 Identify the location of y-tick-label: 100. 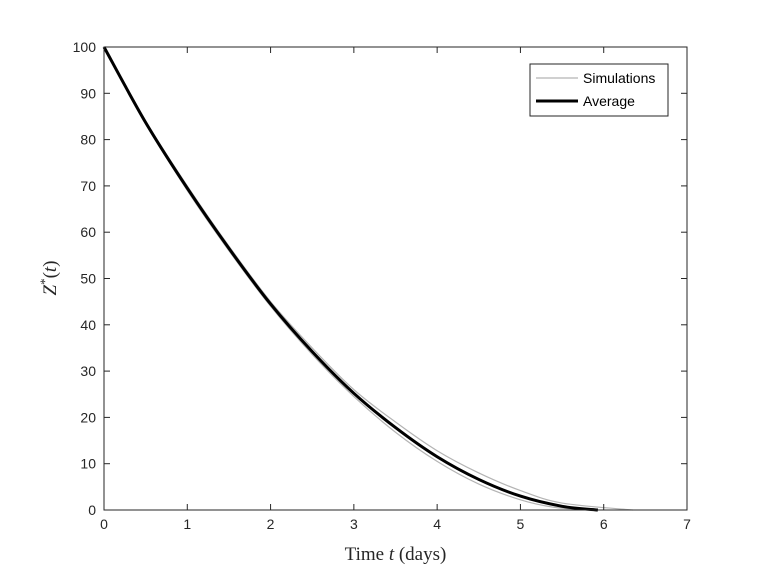
(85, 47).